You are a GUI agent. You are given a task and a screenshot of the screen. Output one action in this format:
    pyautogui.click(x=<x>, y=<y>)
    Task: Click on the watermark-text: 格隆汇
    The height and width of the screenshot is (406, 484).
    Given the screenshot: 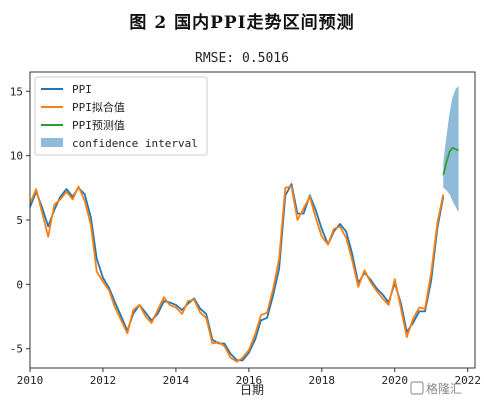 What is the action you would take?
    pyautogui.click(x=444, y=388)
    